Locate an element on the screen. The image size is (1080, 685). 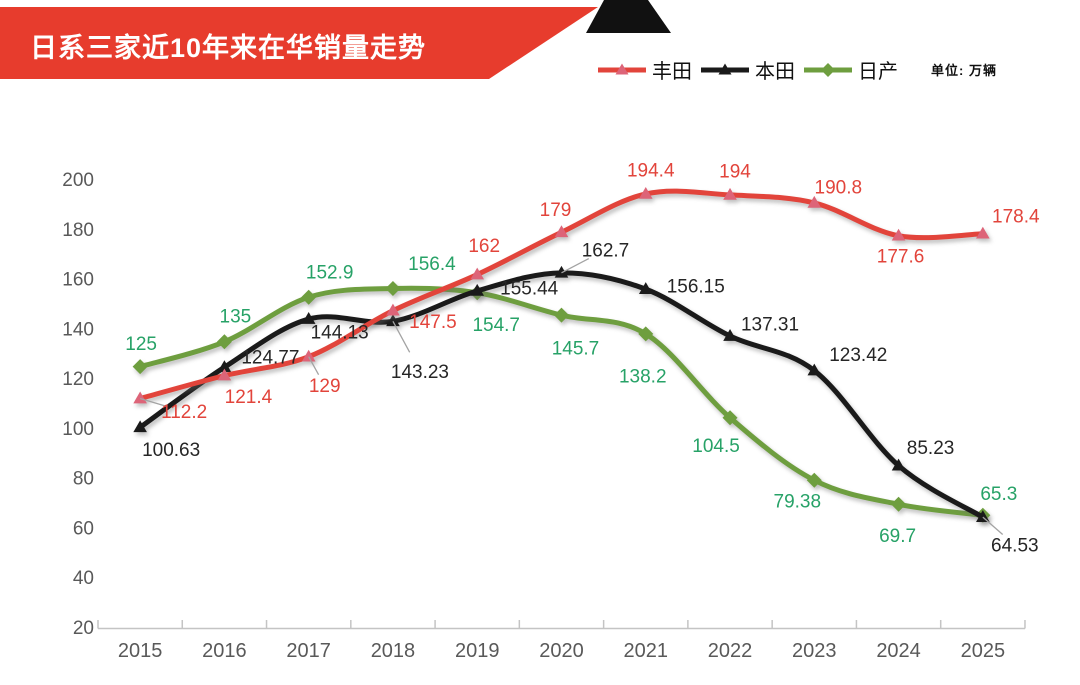
toyota-data-label: 194 is located at coordinates (735, 171).